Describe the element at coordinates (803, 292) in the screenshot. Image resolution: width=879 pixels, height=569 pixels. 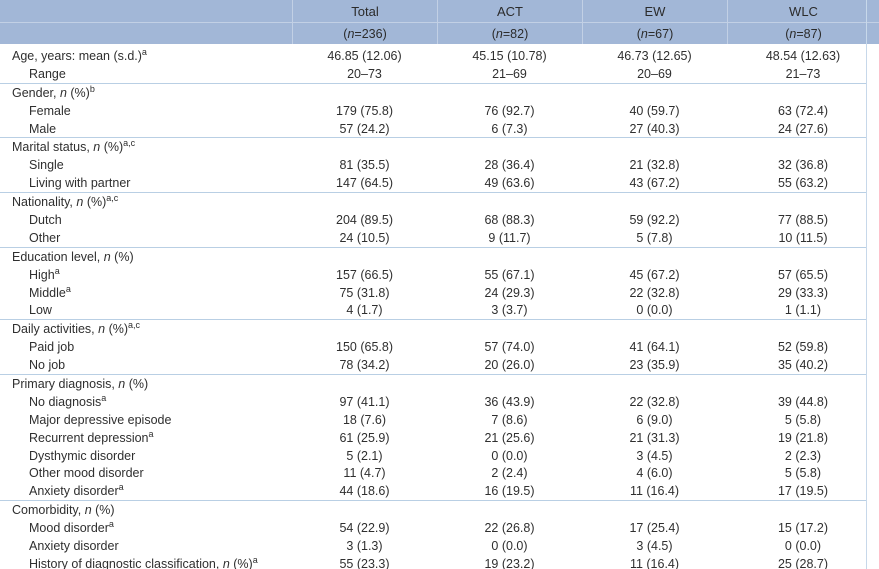
I see `cell-value: 29 (33.3)` at that location.